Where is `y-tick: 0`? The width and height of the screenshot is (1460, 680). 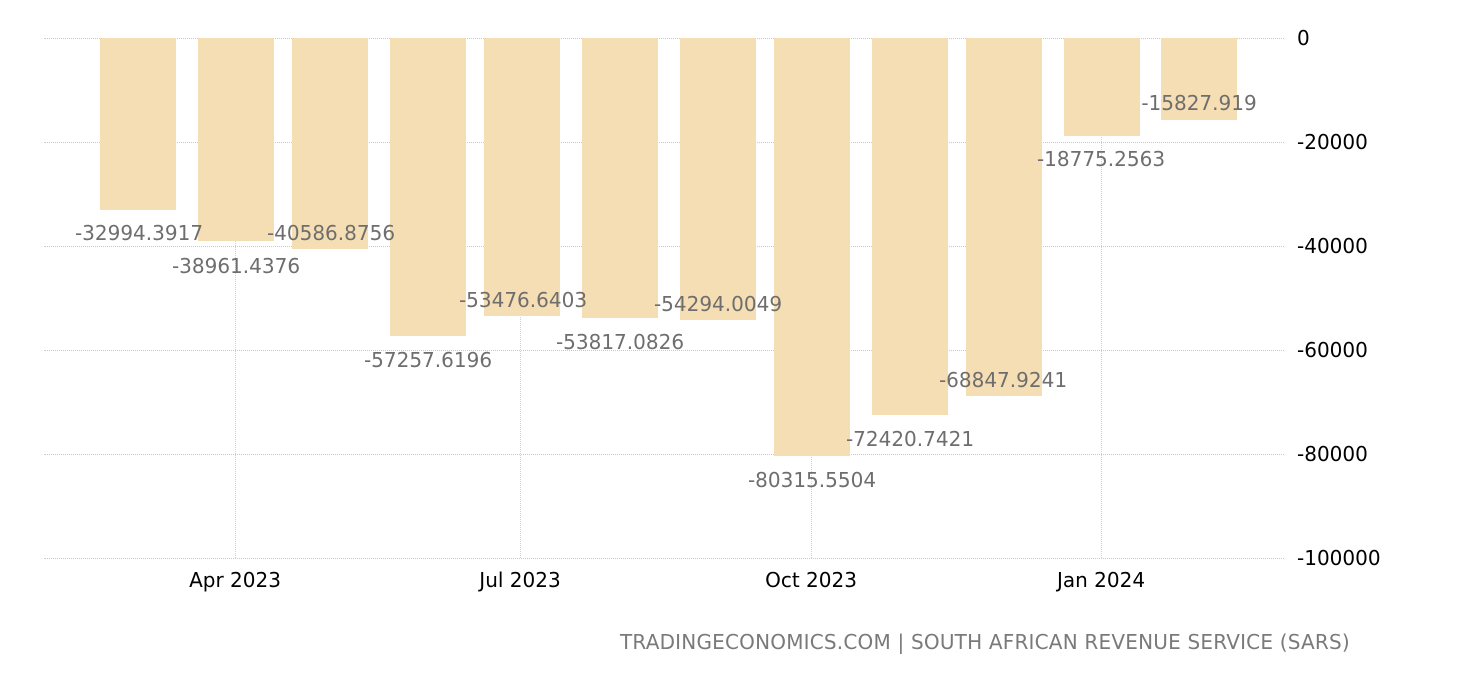 y-tick: 0 is located at coordinates (1303, 38).